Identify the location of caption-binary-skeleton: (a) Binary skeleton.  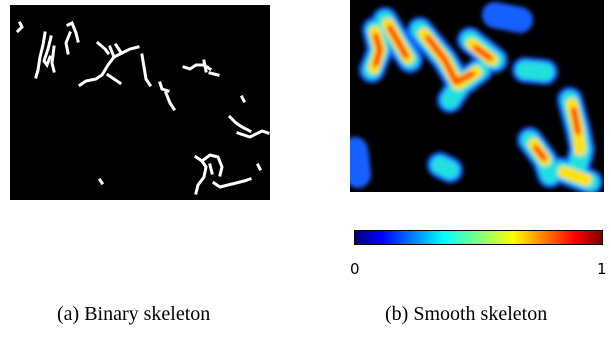
(134, 314).